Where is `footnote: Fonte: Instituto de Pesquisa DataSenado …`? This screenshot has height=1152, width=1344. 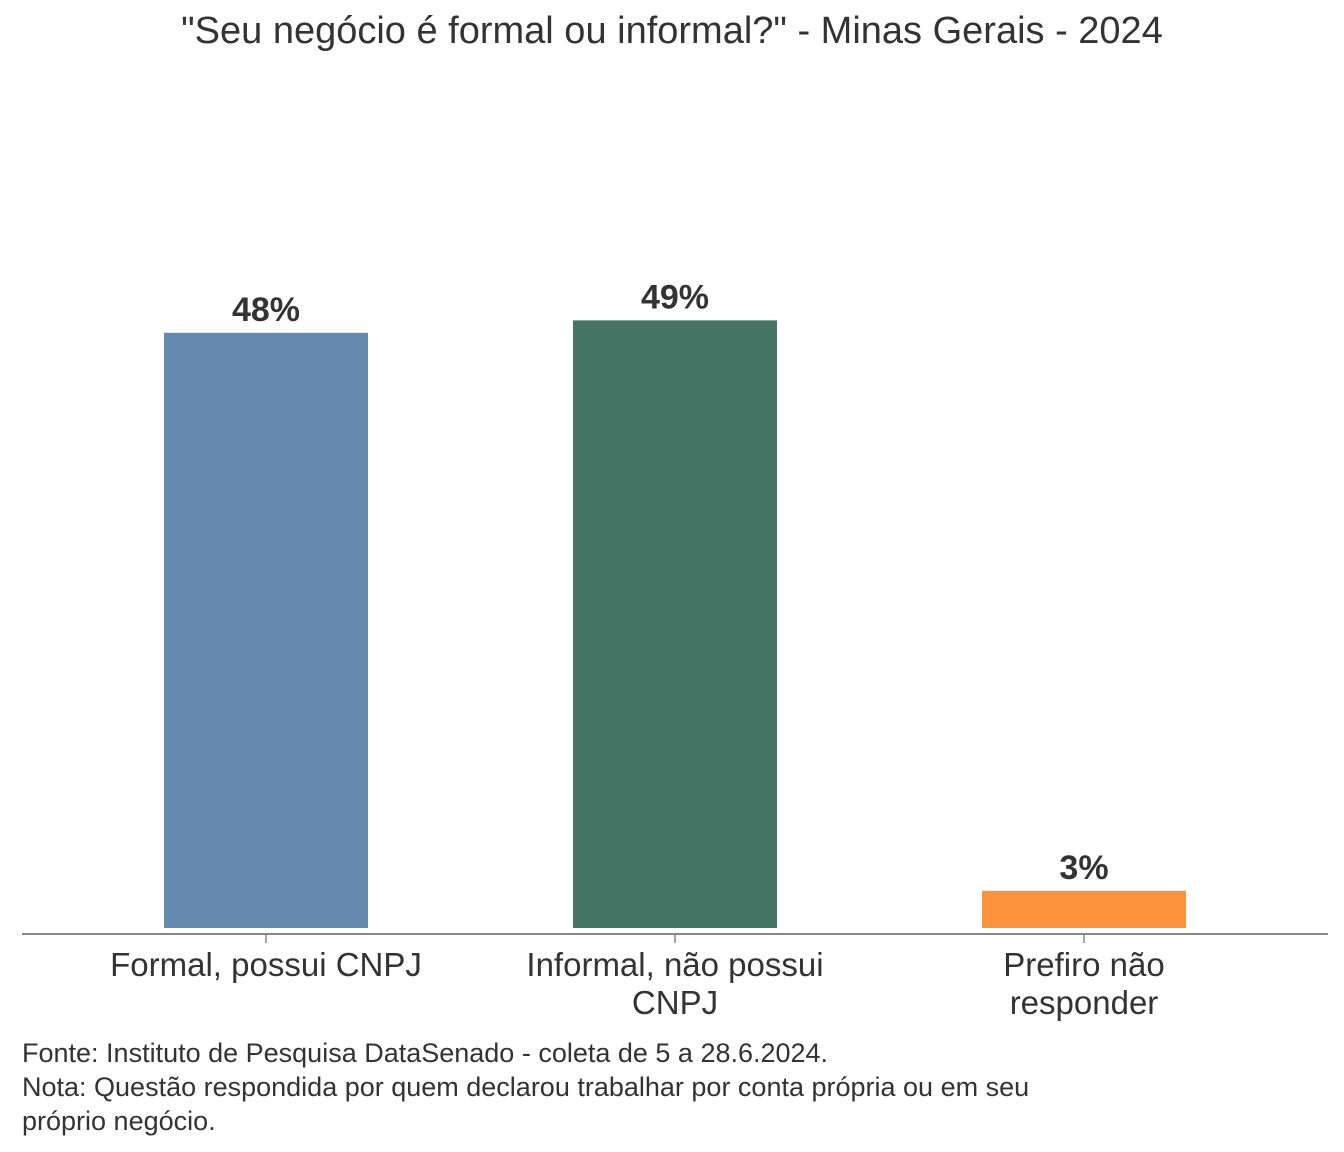
footnote: Fonte: Instituto de Pesquisa DataSenado … is located at coordinates (672, 1087).